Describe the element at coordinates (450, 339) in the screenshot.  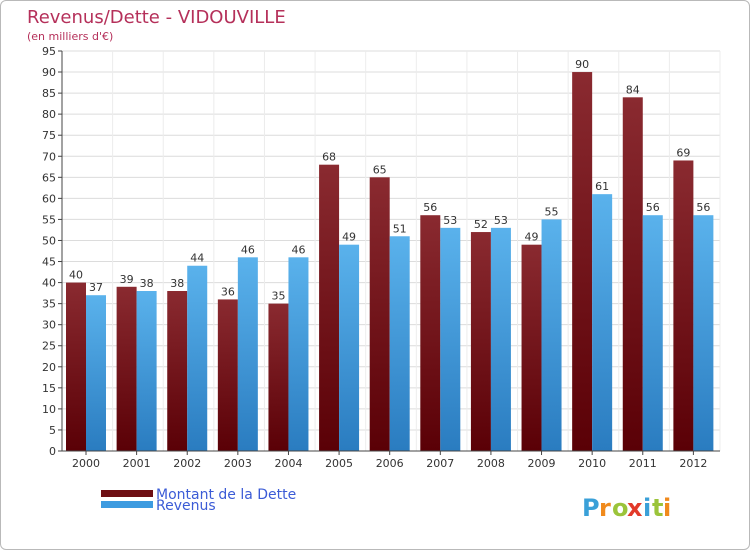
I see `bar-revenus-2007` at that location.